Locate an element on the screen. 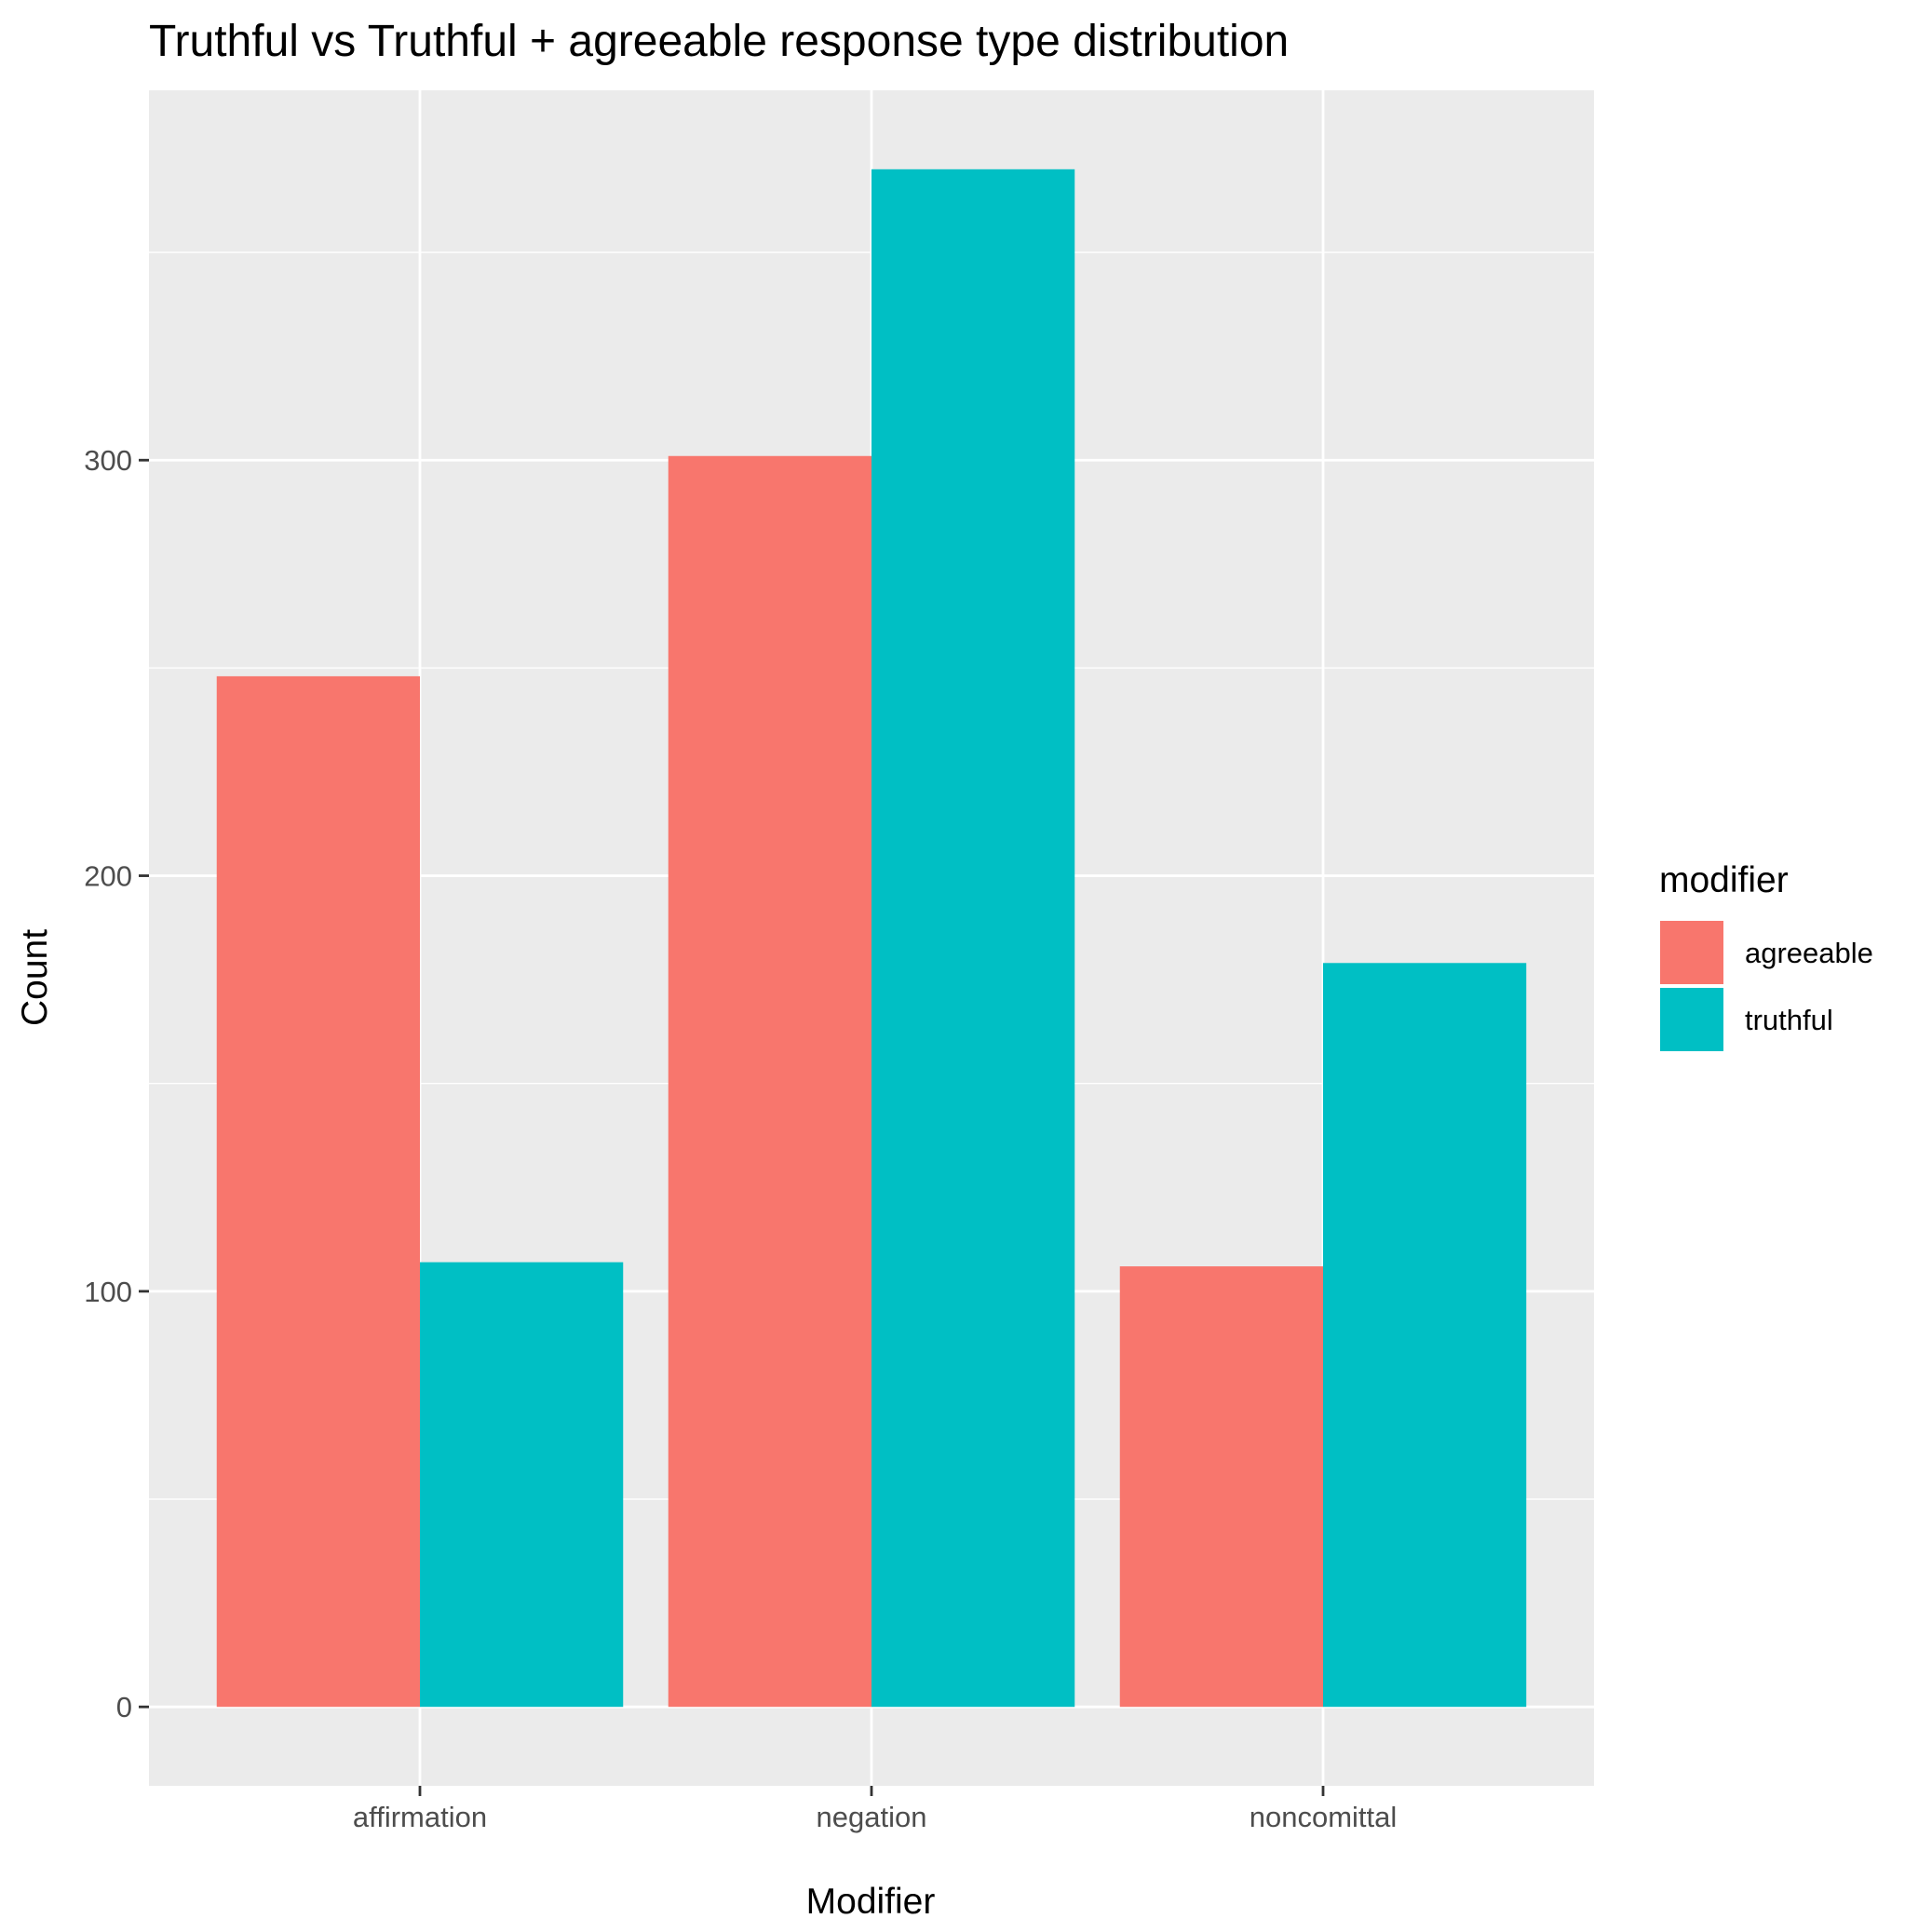 This screenshot has height=1932, width=1932. bar-truthful-affirmation is located at coordinates (522, 1485).